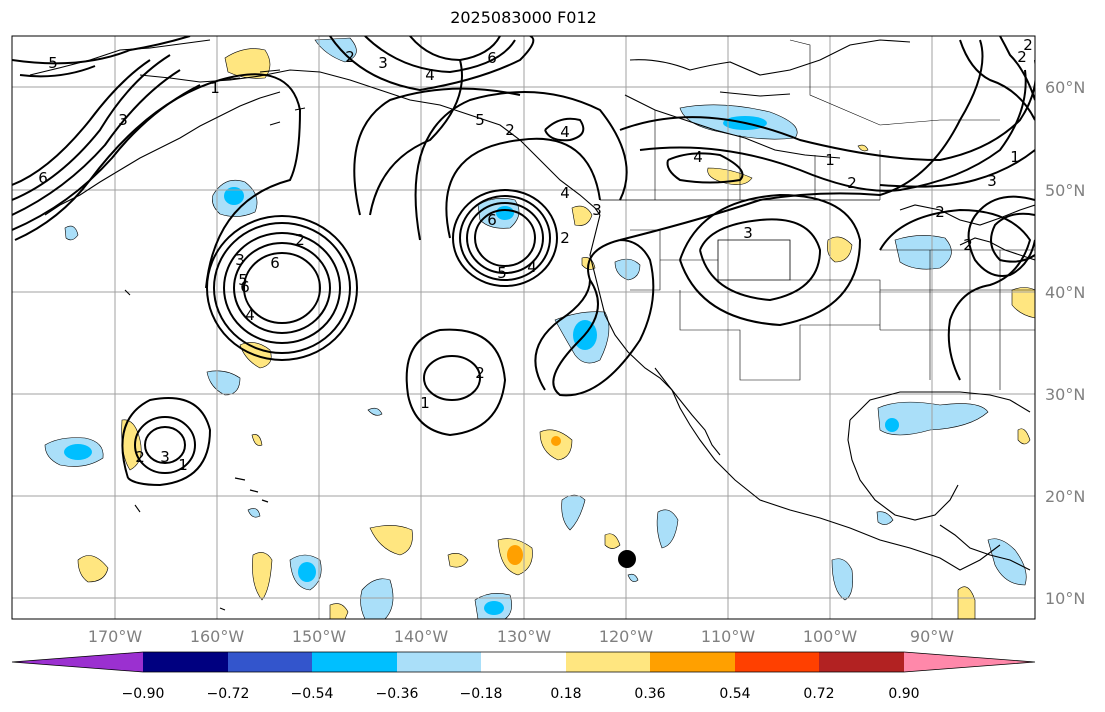 The height and width of the screenshot is (712, 1105). I want to click on colorbar-tick: −0.72, so click(228, 694).